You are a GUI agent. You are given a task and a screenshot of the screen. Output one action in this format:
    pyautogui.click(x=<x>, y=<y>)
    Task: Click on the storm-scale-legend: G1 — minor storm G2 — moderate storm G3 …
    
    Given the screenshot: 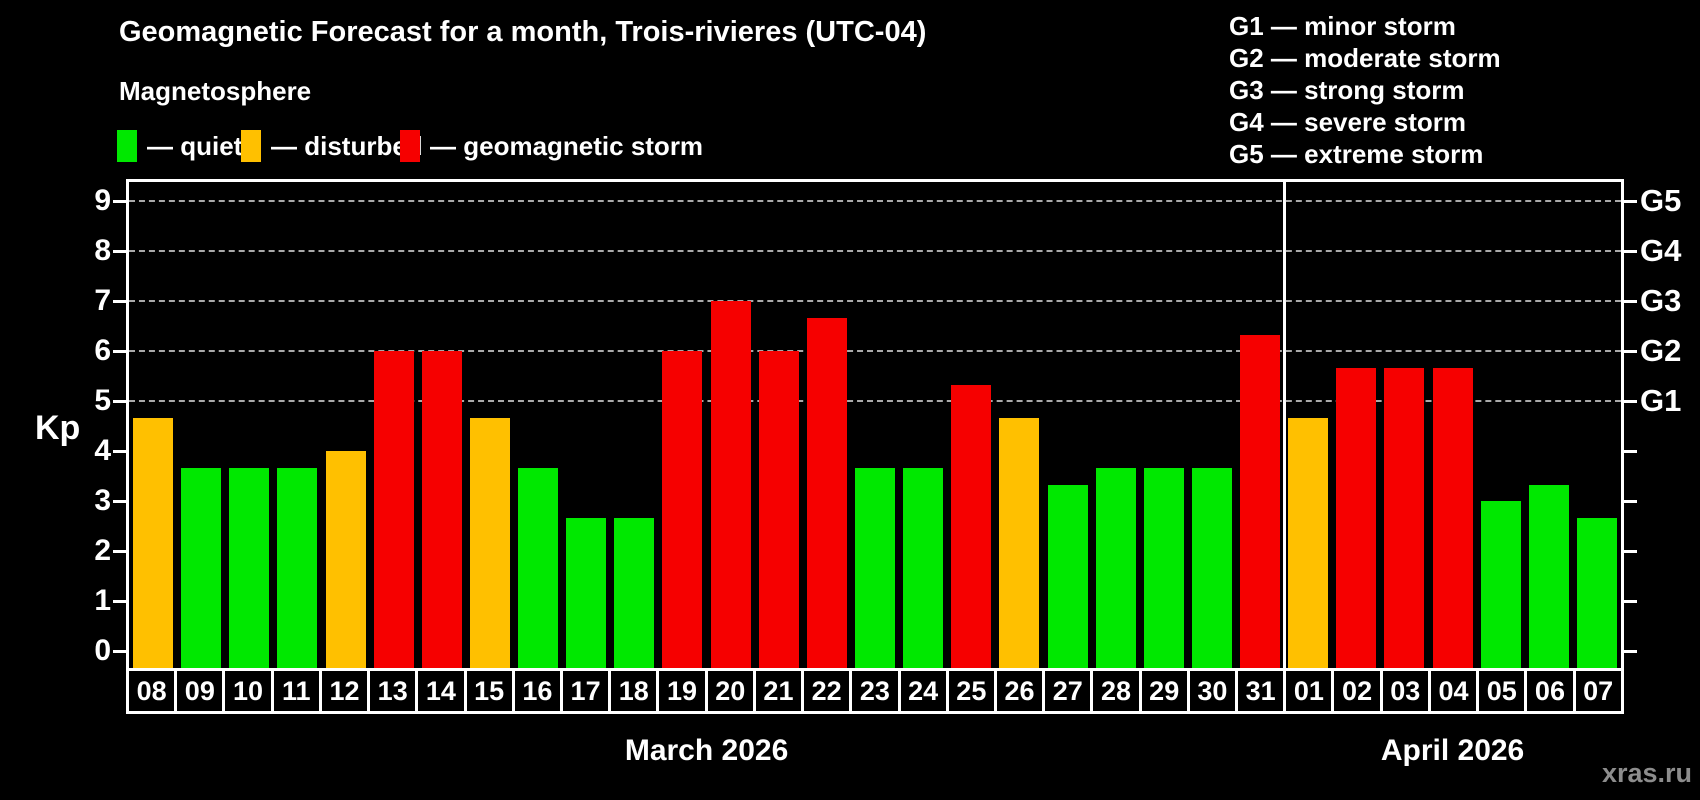 What is the action you would take?
    pyautogui.click(x=1365, y=90)
    